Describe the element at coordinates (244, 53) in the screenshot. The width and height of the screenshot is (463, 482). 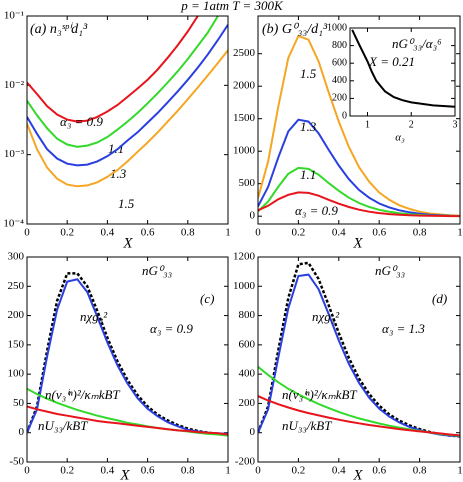
I see `y-tick-label: 2500` at that location.